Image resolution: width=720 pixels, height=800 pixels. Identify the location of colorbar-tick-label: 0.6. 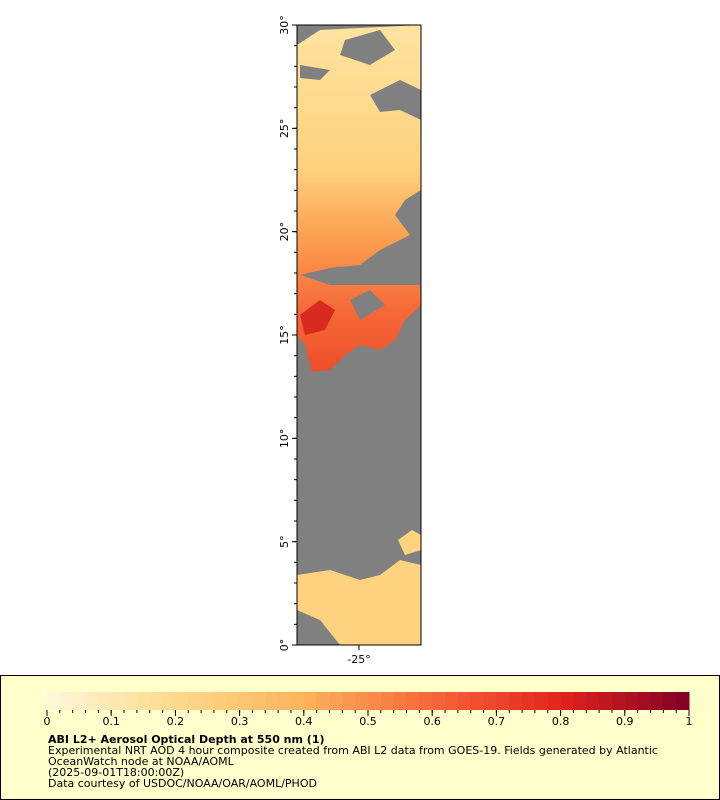
(432, 721).